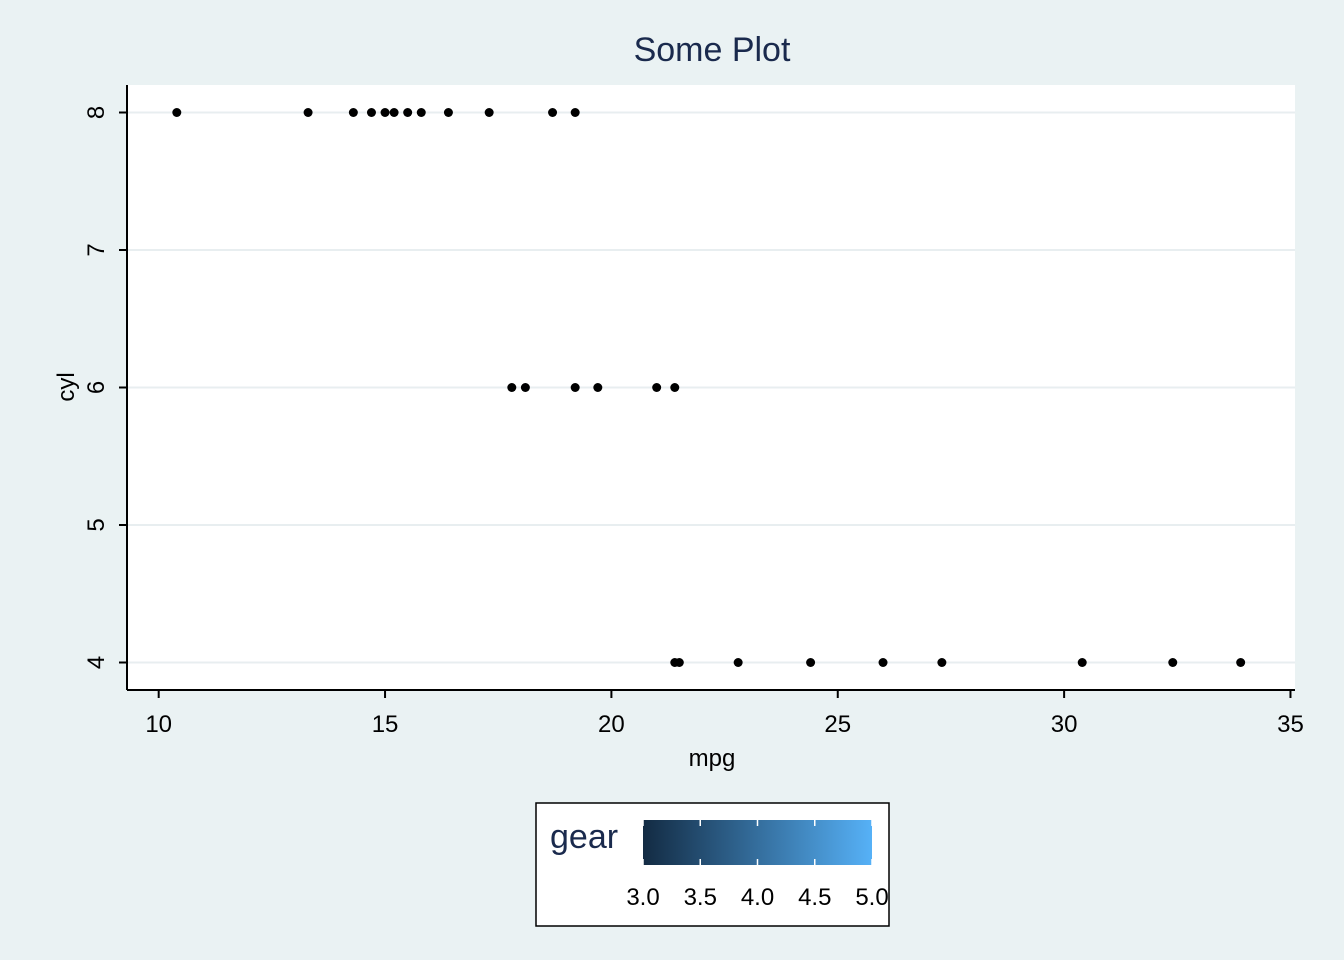  I want to click on y-tick-label: 5, so click(96, 524).